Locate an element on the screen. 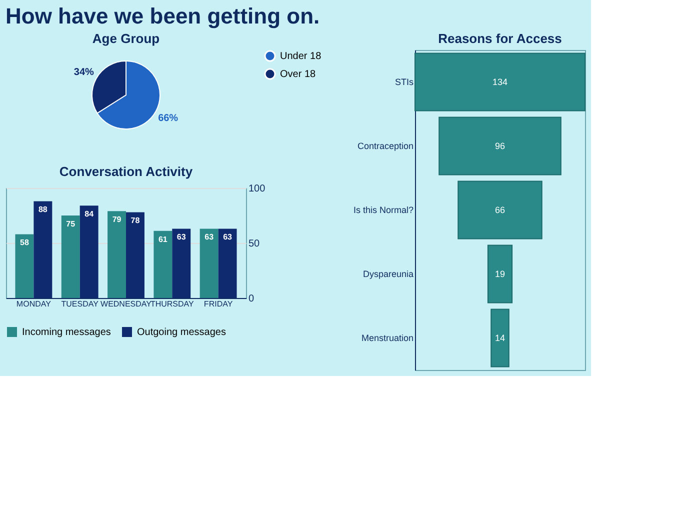 This screenshot has height=510, width=680. data-label: 14 is located at coordinates (500, 338).